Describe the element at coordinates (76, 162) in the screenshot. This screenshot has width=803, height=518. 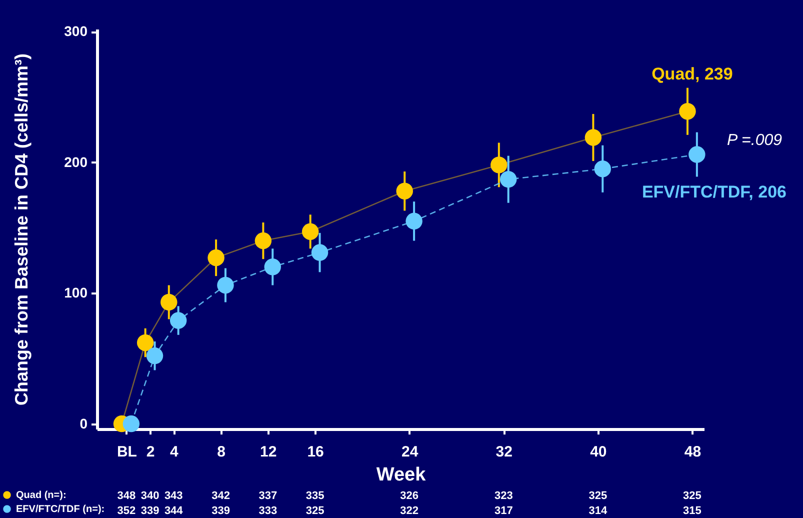
I see `y-tick-label: 200` at that location.